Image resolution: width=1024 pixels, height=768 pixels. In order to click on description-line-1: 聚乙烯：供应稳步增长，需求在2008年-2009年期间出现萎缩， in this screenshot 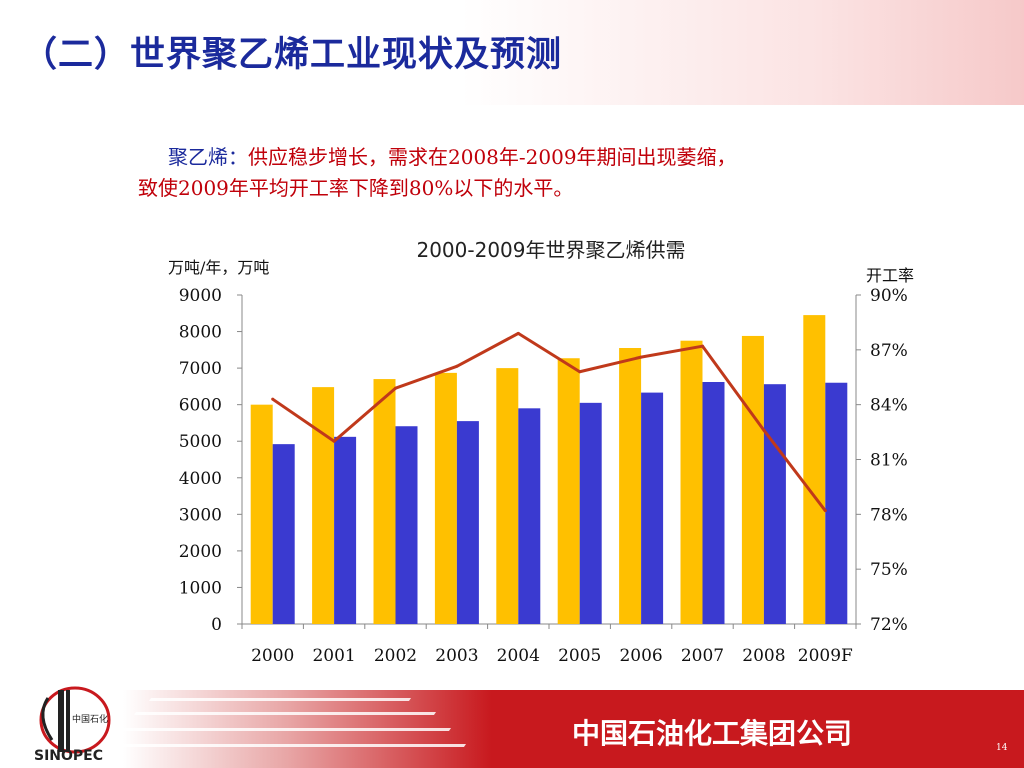, I will do `click(548, 157)`.